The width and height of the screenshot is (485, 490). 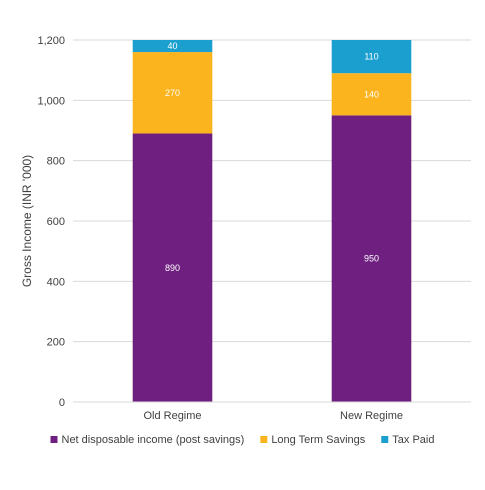 I want to click on legend-item: Net disposable income (post savings), so click(x=147, y=440).